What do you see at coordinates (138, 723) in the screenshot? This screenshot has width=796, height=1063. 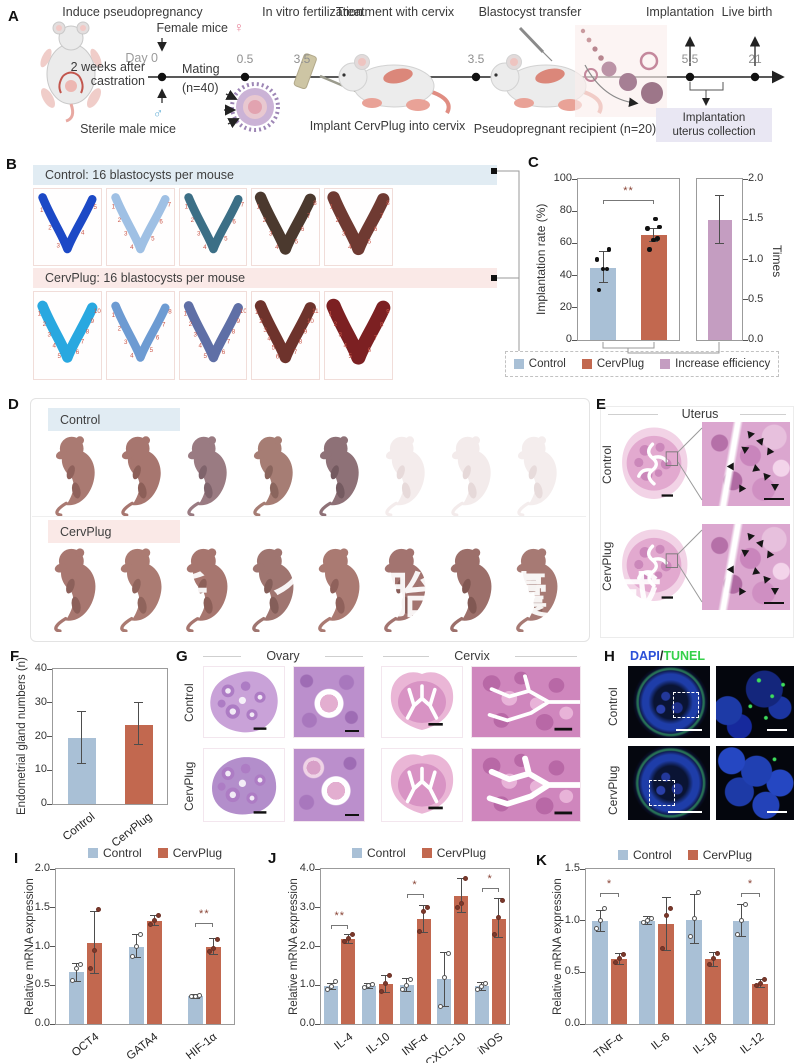 I see `error-bar` at bounding box center [138, 723].